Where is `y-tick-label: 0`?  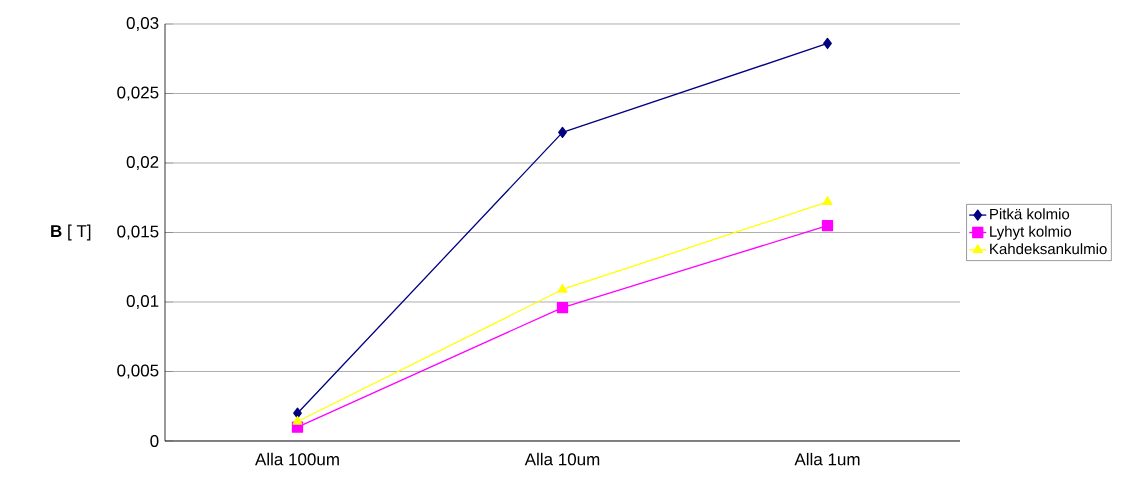
y-tick-label: 0 is located at coordinates (154, 441).